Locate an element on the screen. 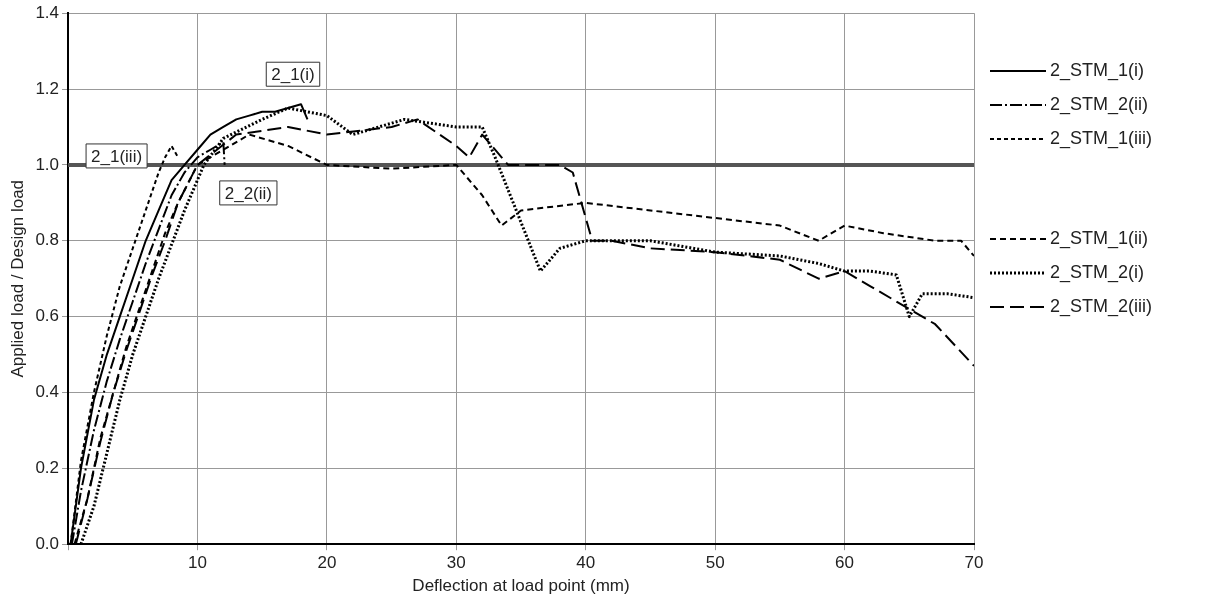  y-tick-label: 1.0 is located at coordinates (47, 164).